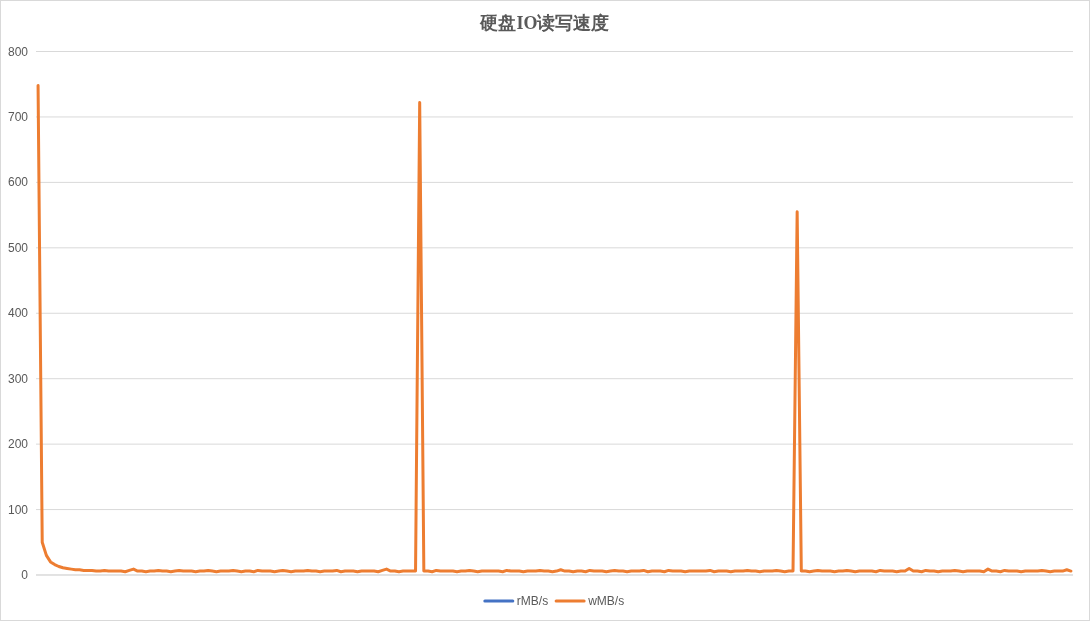 The width and height of the screenshot is (1090, 621). Describe the element at coordinates (18, 182) in the screenshot. I see `y-tick-label: 600` at that location.